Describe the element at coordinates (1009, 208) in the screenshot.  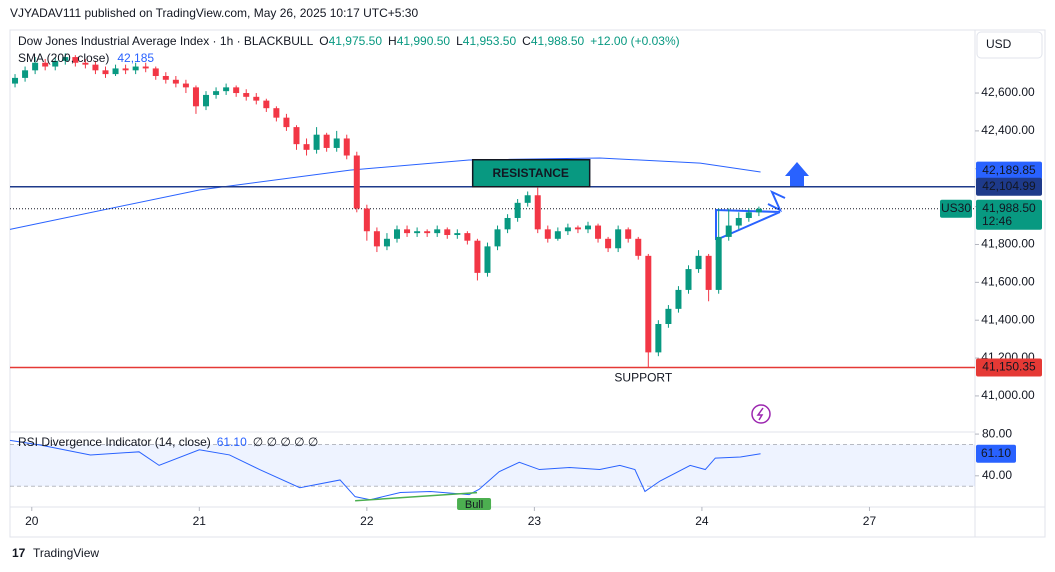
I see `last-price-label: 41,988.50` at that location.